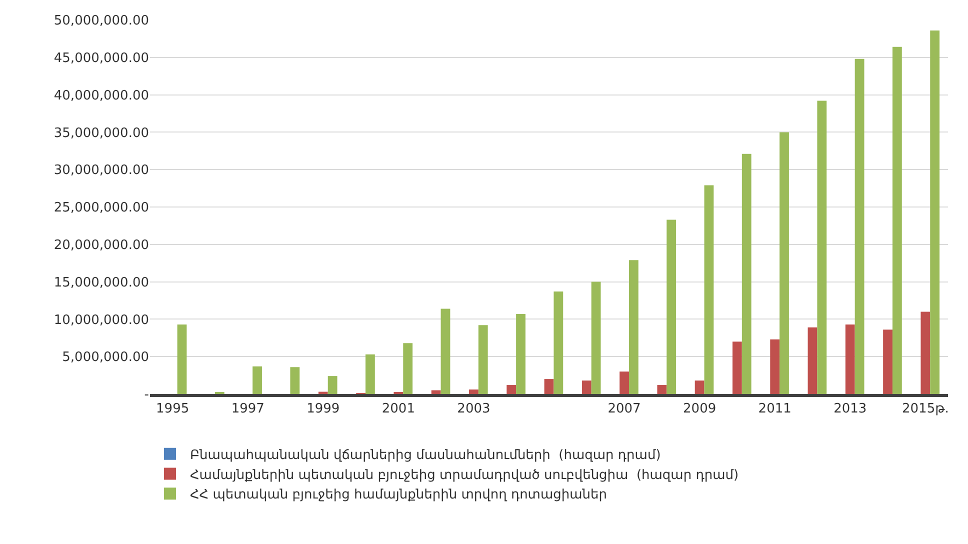 Image resolution: width=968 pixels, height=544 pixels. What do you see at coordinates (173, 409) in the screenshot?
I see `x-tick-label: 1995` at bounding box center [173, 409].